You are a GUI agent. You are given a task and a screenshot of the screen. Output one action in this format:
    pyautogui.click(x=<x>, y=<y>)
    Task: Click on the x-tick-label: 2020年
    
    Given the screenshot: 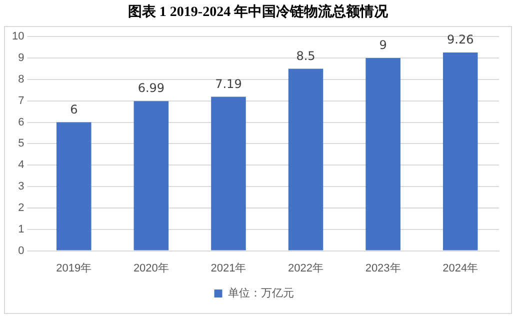 What is the action you would take?
    pyautogui.click(x=151, y=268)
    